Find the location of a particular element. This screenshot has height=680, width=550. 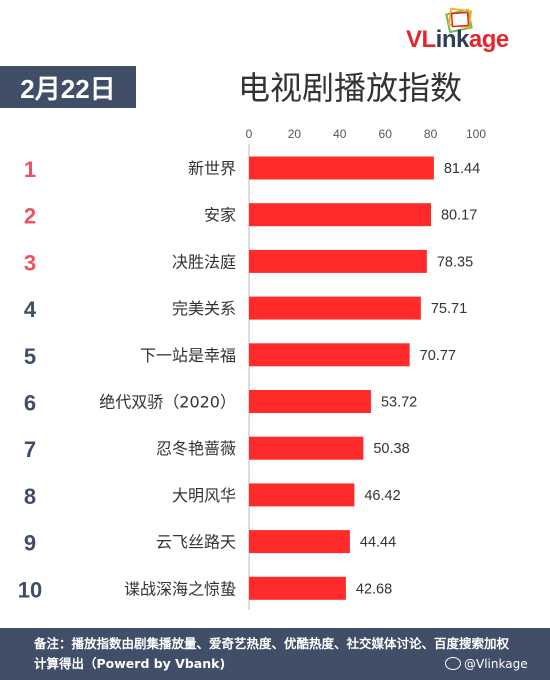

x-tick-label: 80 is located at coordinates (431, 134).